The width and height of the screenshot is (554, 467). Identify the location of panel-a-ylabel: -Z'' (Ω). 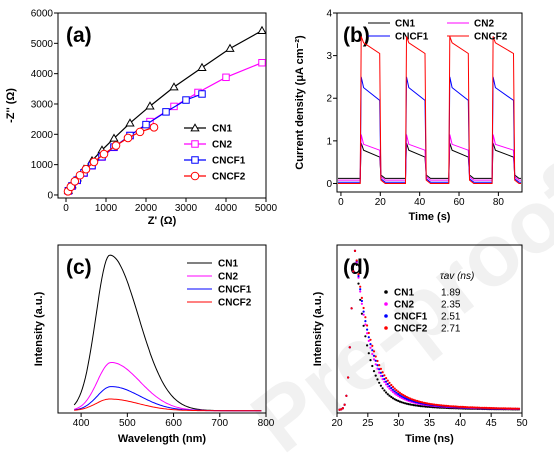
(11, 105).